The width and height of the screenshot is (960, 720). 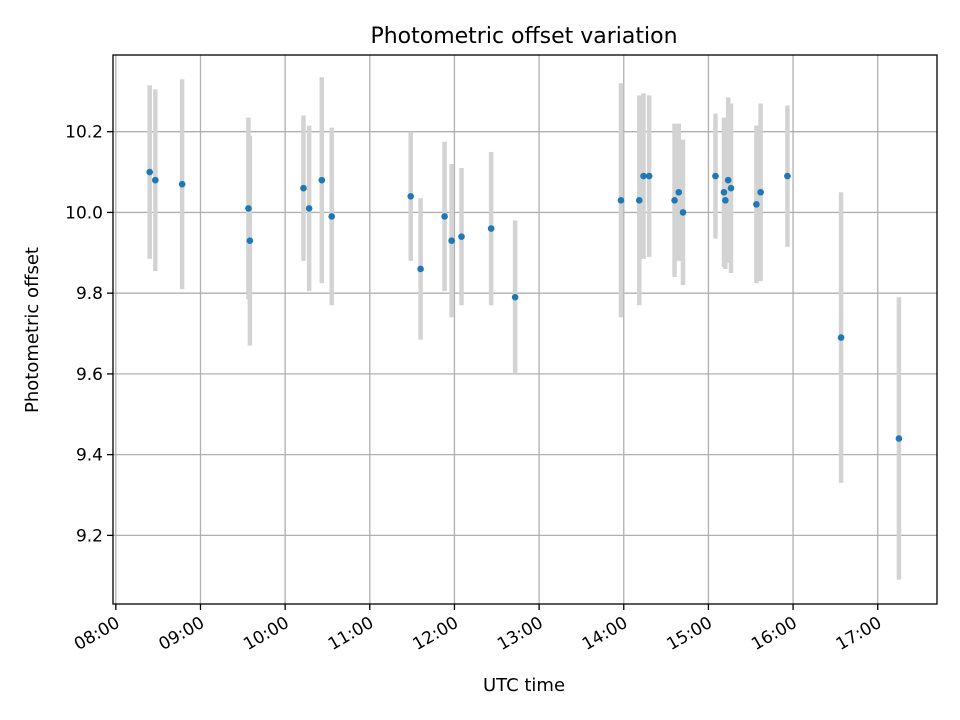 What do you see at coordinates (84, 213) in the screenshot?
I see `y-tick-label: 10.0` at bounding box center [84, 213].